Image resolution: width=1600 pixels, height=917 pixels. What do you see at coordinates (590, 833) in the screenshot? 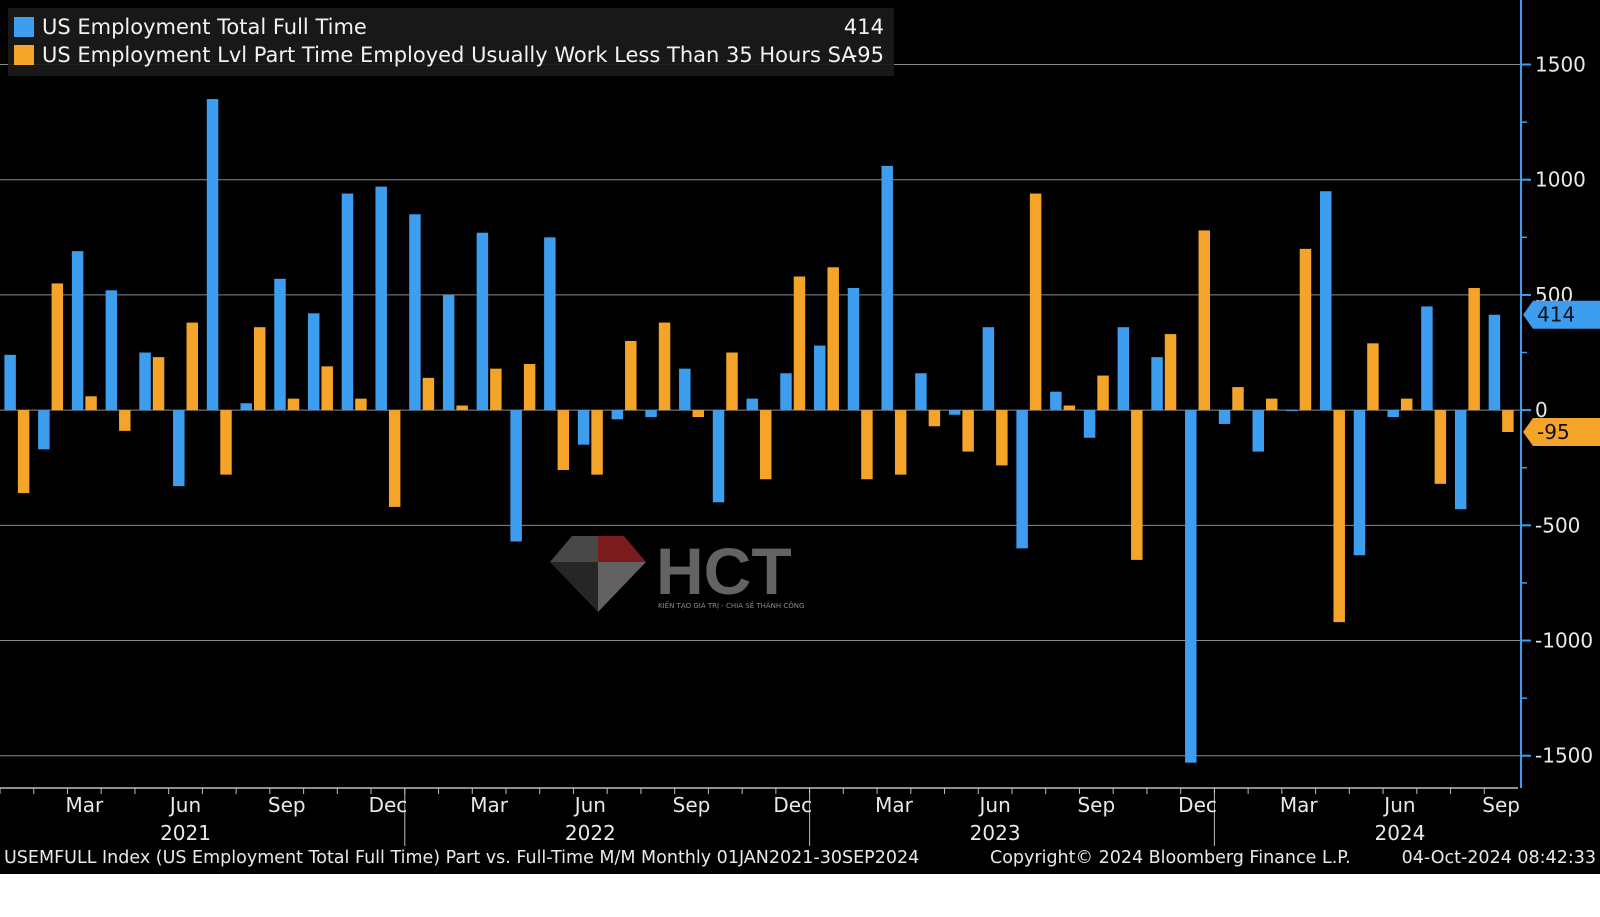
I see `year-label: 2022` at bounding box center [590, 833].